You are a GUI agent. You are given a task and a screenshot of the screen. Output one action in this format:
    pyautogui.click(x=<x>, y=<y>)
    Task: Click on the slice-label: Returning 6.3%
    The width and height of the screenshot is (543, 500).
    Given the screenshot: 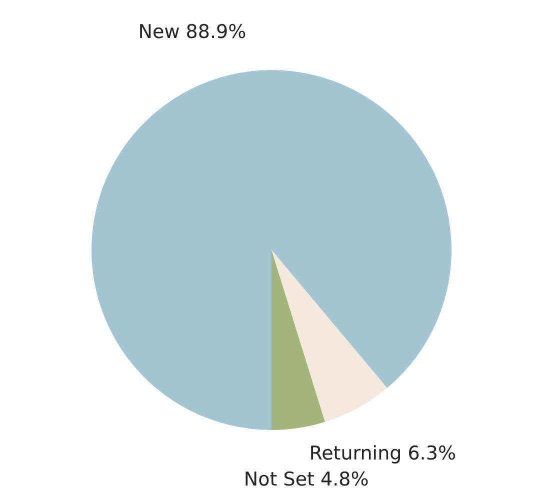 What is the action you would take?
    pyautogui.click(x=382, y=453)
    